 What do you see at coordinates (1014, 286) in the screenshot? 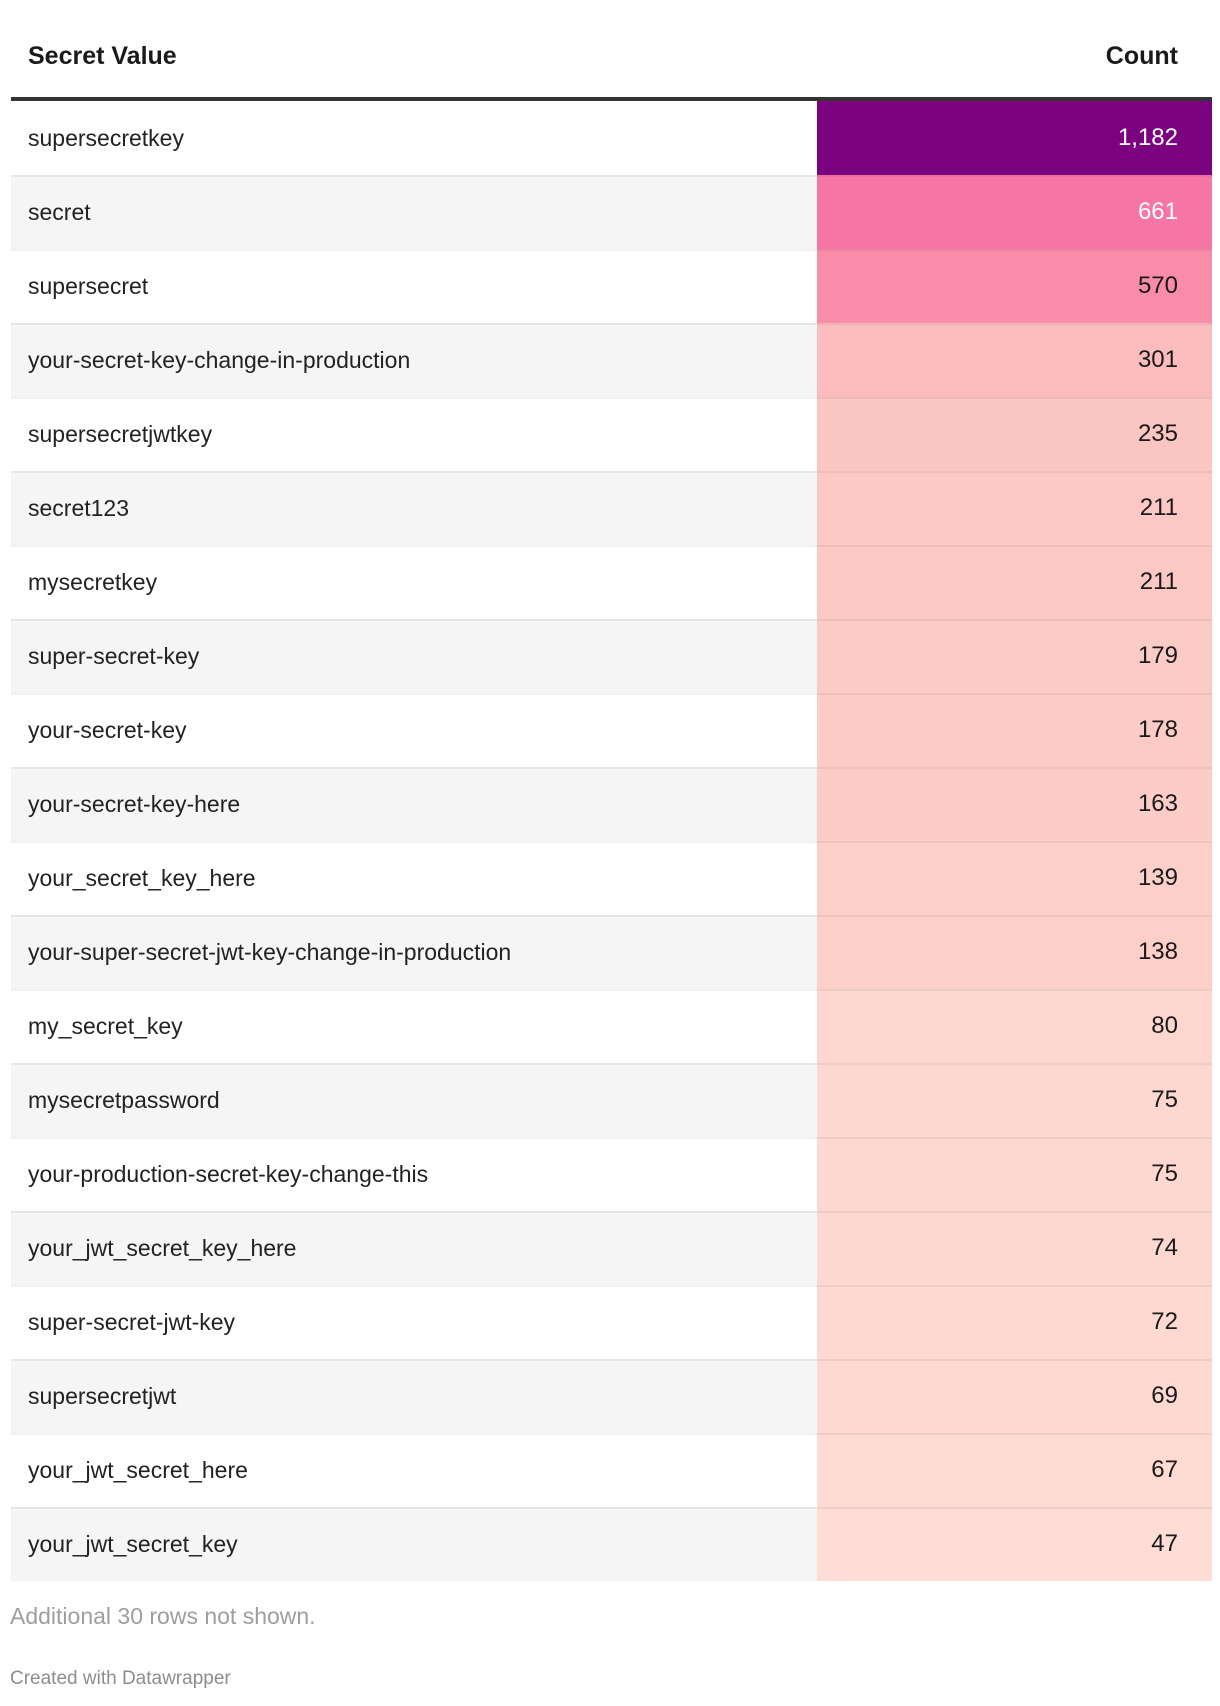
I see `count-cell: 570` at bounding box center [1014, 286].